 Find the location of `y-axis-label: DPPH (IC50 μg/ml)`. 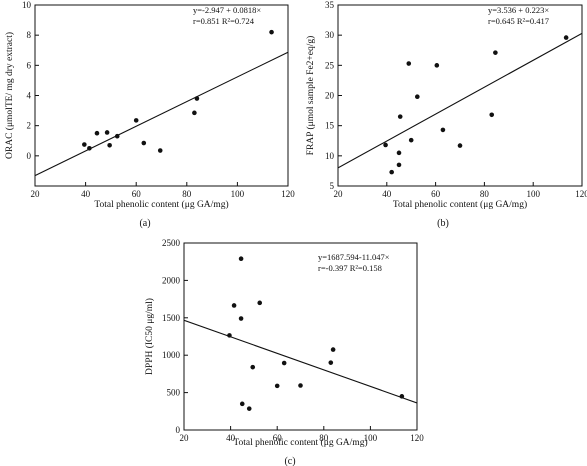

y-axis-label: DPPH (IC50 μg/ml) is located at coordinates (149, 336).